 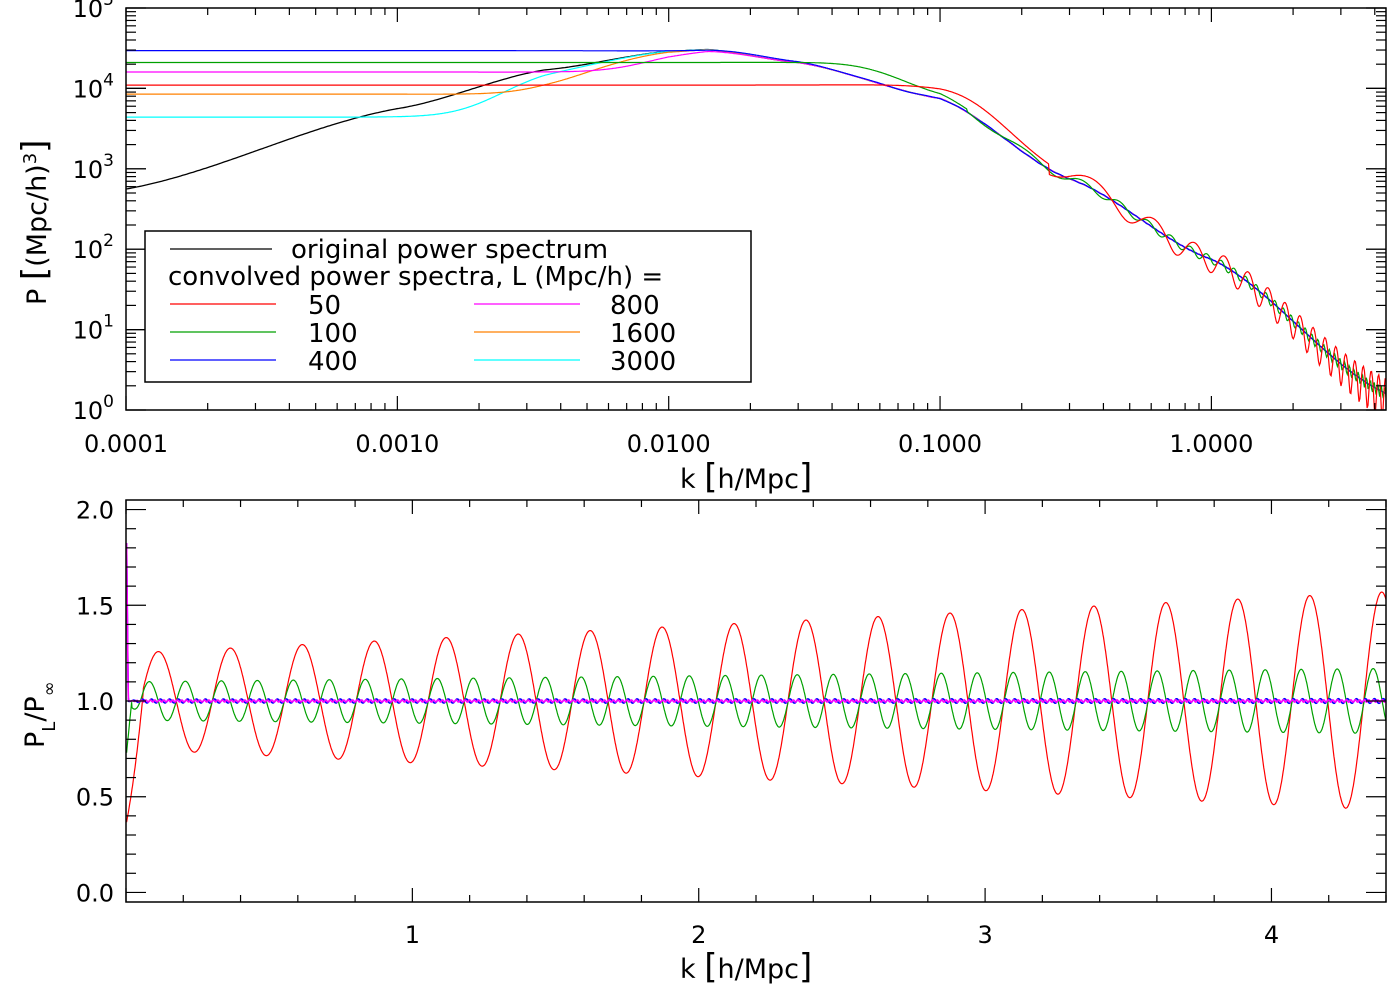 What do you see at coordinates (333, 334) in the screenshot?
I see `legend-label-L-100: 100` at bounding box center [333, 334].